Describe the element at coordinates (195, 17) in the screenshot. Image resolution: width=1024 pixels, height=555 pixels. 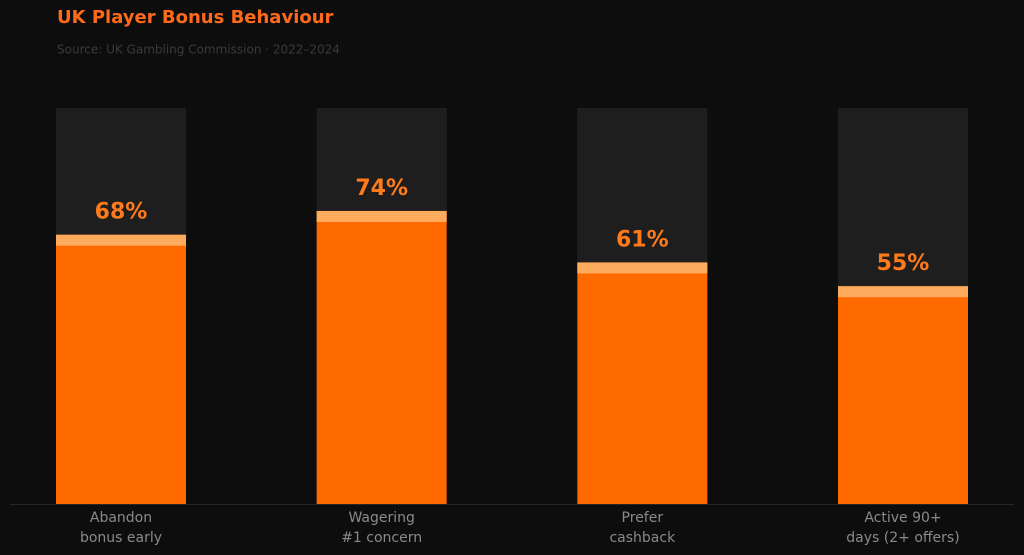
I see `chart-title: UK Player Bonus Behaviour` at that location.